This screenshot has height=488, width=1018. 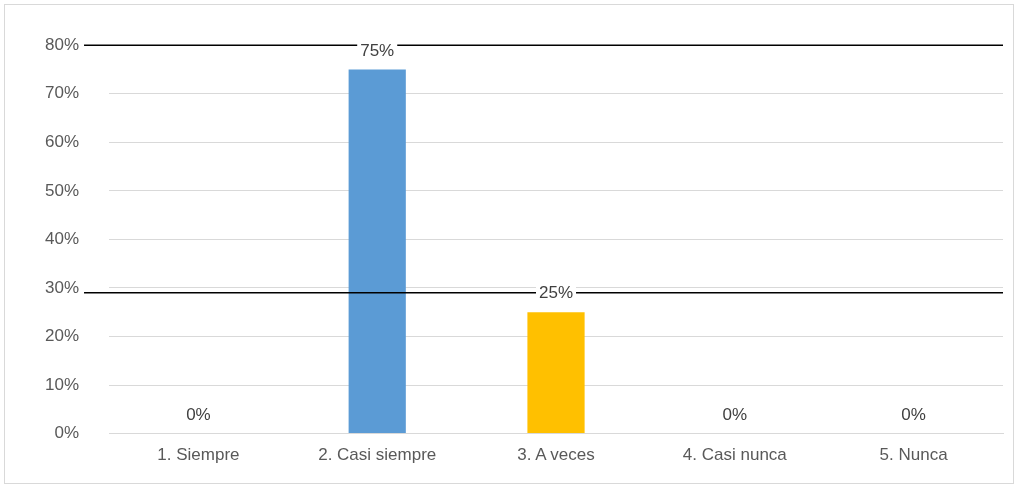 What do you see at coordinates (198, 455) in the screenshot?
I see `x-tick-label: 1. Siempre` at bounding box center [198, 455].